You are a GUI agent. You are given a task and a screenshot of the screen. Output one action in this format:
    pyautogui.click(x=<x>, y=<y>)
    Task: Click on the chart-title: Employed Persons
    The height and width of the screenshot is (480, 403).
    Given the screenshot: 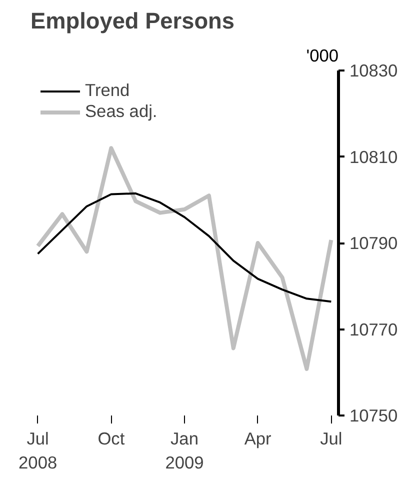 What is the action you would take?
    pyautogui.click(x=132, y=21)
    